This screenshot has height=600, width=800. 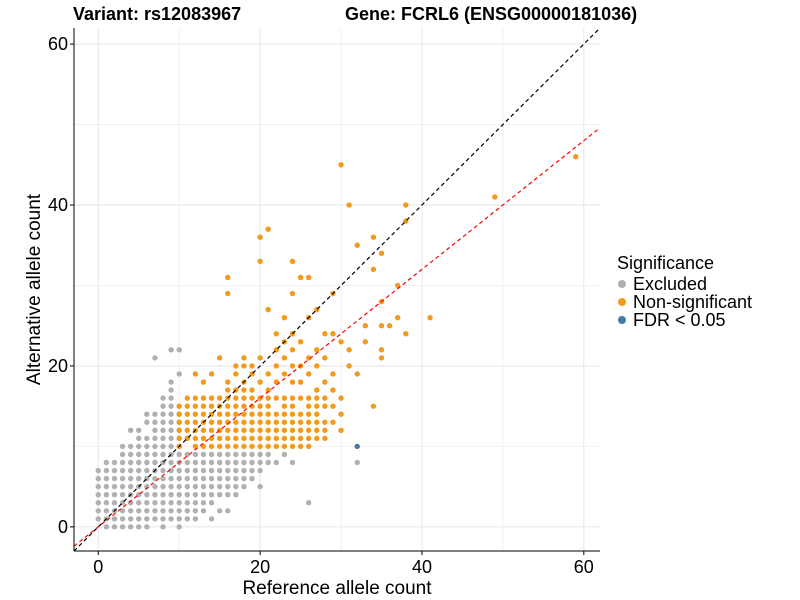 I want to click on legend-label-fdr: FDR < 0.05, so click(x=679, y=319).